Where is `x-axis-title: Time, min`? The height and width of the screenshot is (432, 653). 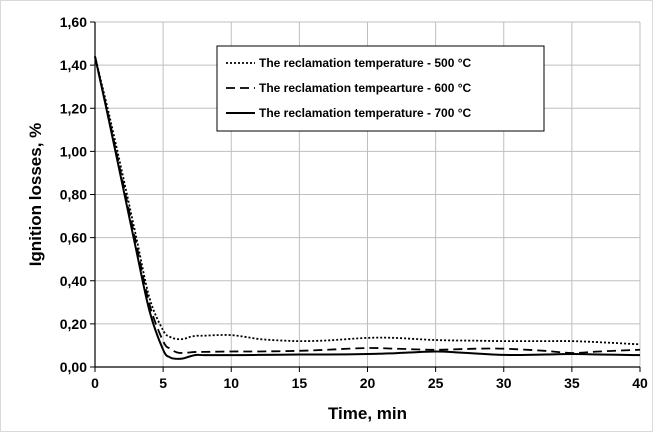
x-axis-title: Time, min is located at coordinates (367, 413).